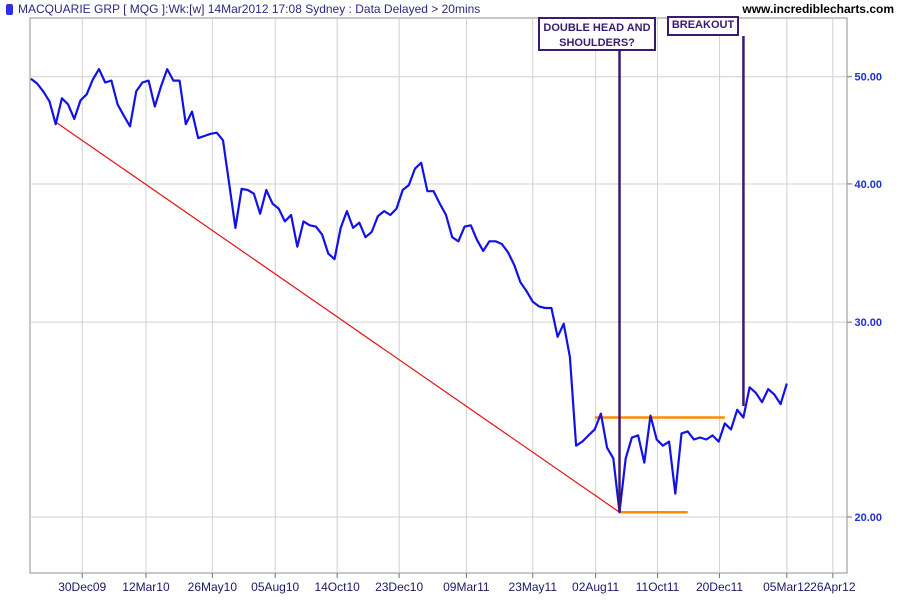 The image size is (900, 600). Describe the element at coordinates (868, 78) in the screenshot. I see `y-tick-label: 50.00` at that location.